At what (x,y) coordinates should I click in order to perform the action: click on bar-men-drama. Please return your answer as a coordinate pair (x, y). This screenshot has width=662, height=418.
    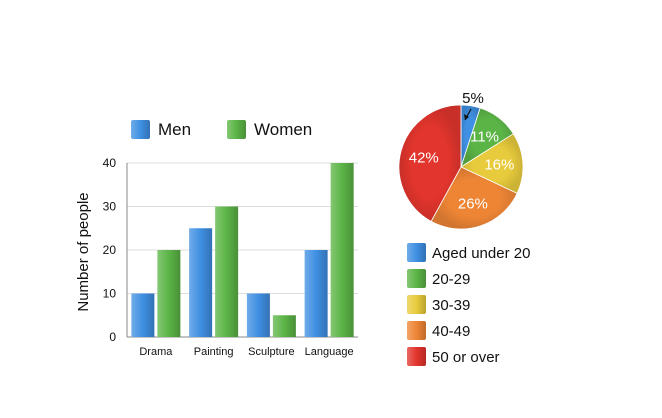
    Looking at the image, I should click on (143, 315).